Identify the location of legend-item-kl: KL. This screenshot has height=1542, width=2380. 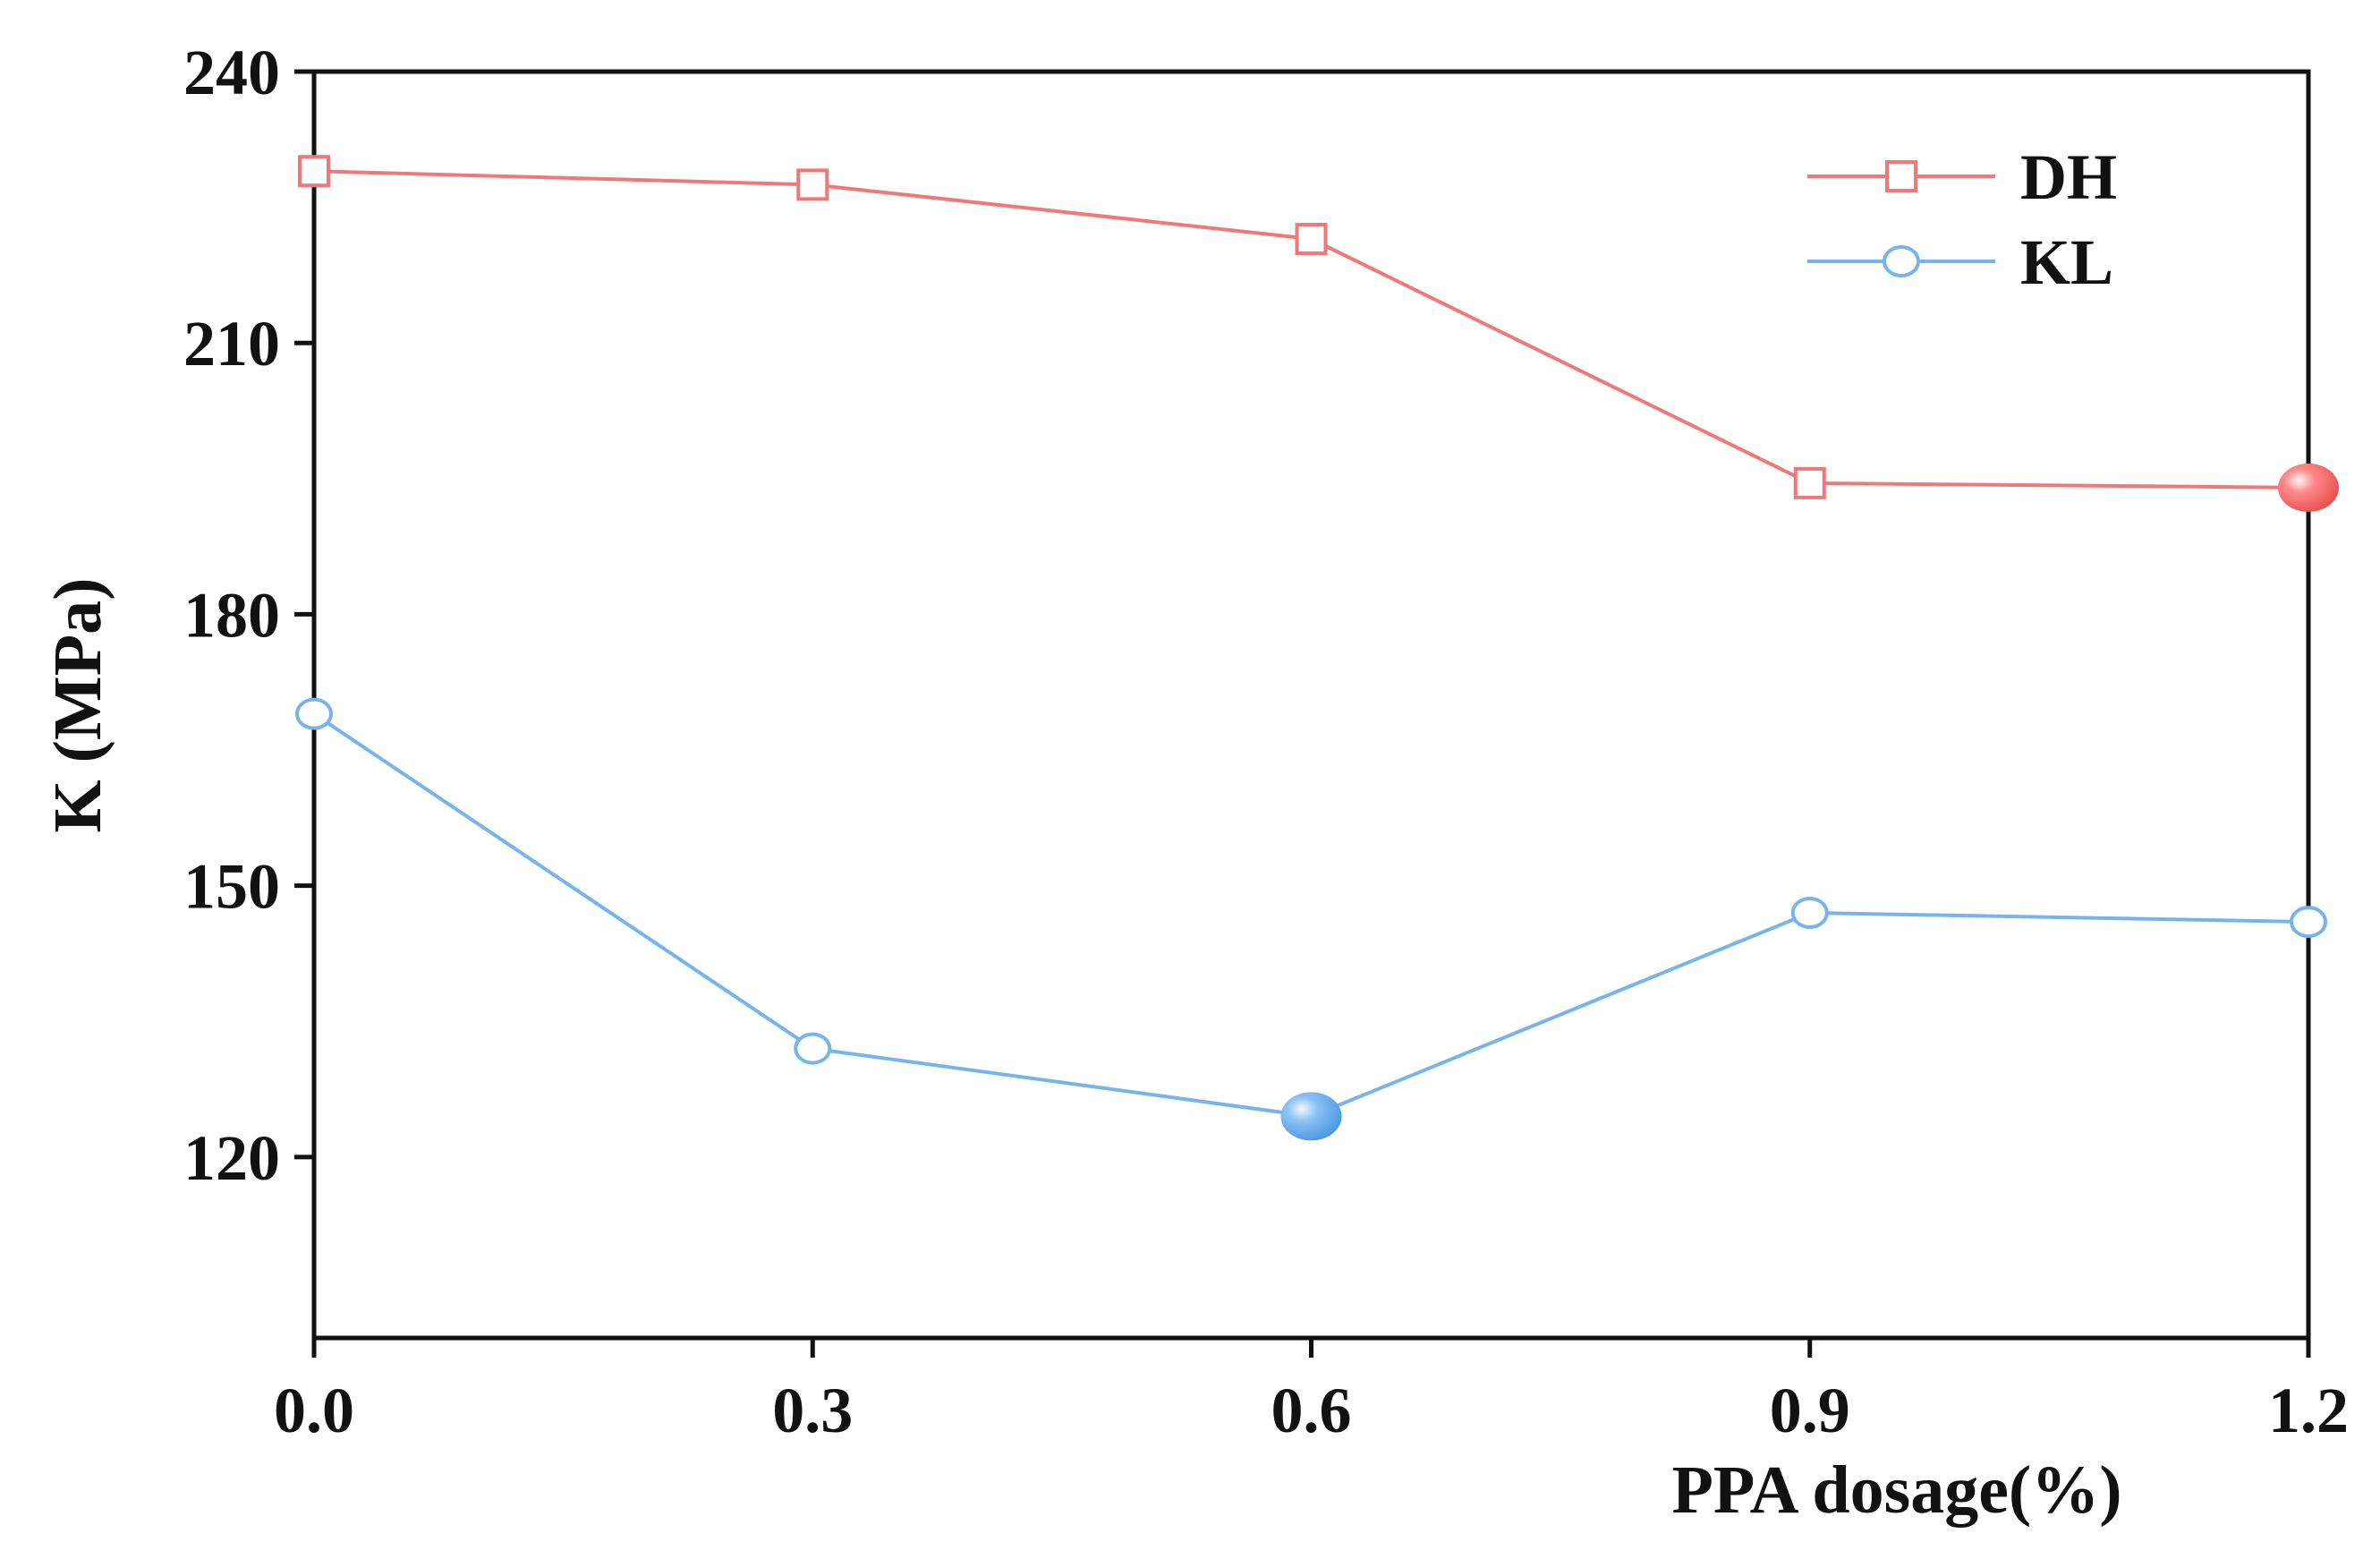
(1960, 262).